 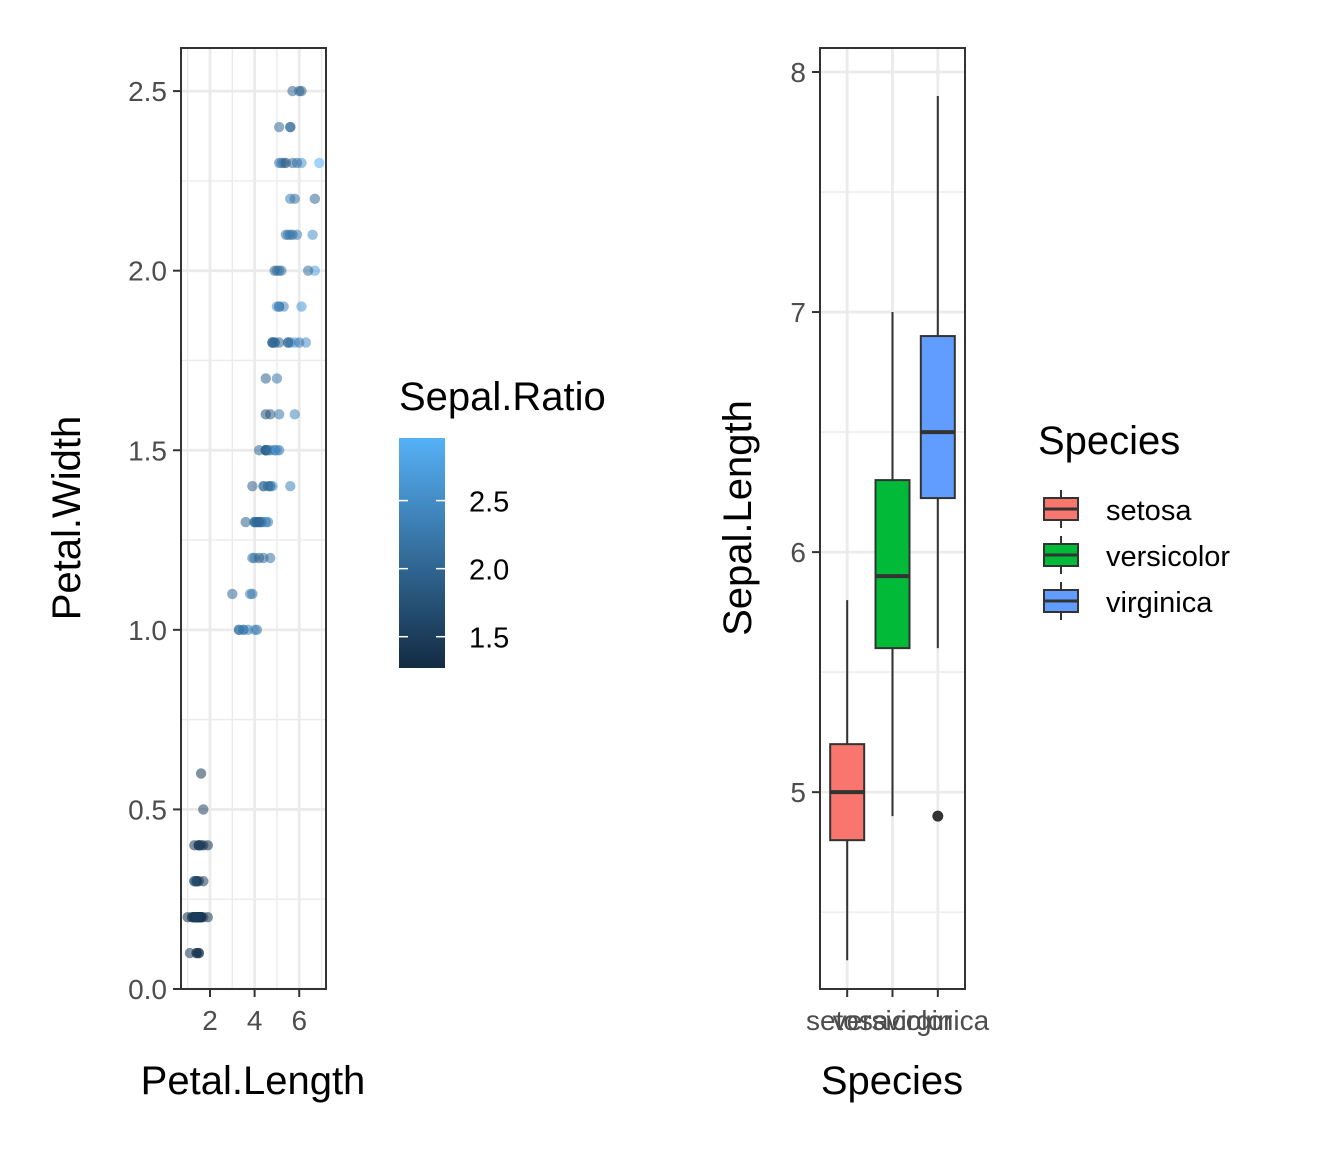 I want to click on scatter-y-tick-label: 0.5, so click(x=147, y=809).